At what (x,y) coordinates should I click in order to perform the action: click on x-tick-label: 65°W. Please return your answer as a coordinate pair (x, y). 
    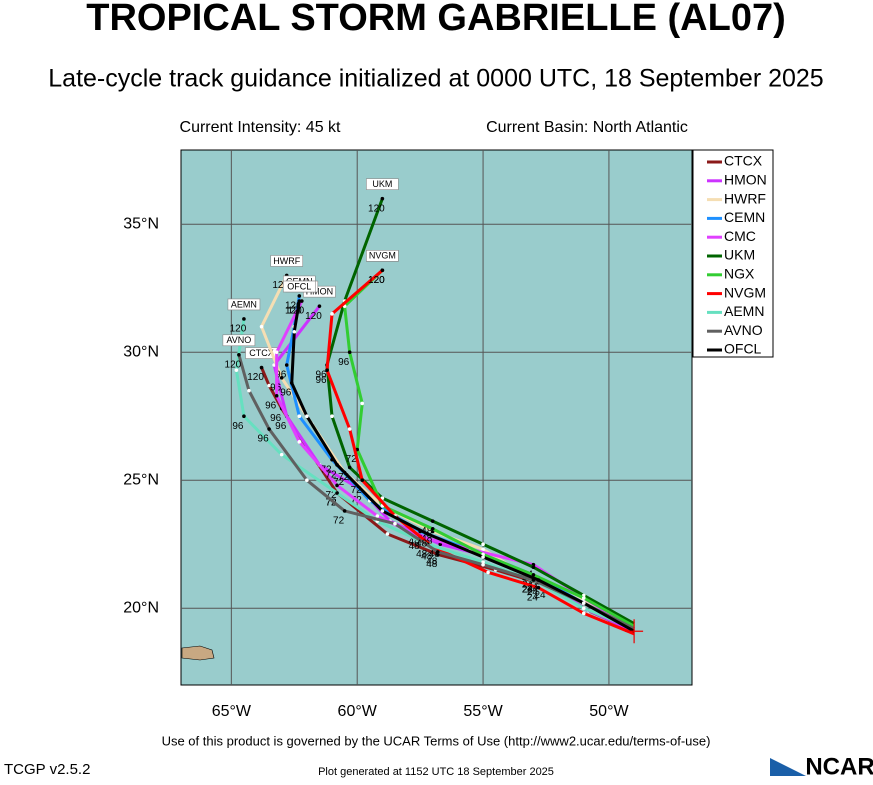
    Looking at the image, I should click on (232, 711).